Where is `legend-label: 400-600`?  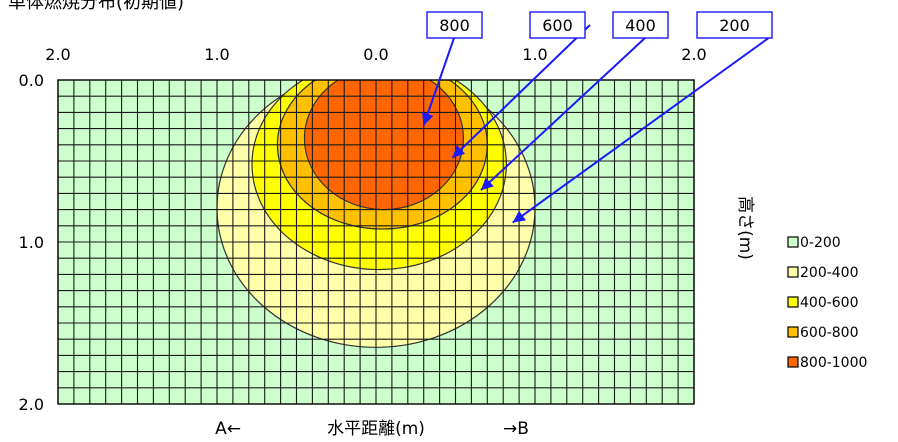
legend-label: 400-600 is located at coordinates (829, 303).